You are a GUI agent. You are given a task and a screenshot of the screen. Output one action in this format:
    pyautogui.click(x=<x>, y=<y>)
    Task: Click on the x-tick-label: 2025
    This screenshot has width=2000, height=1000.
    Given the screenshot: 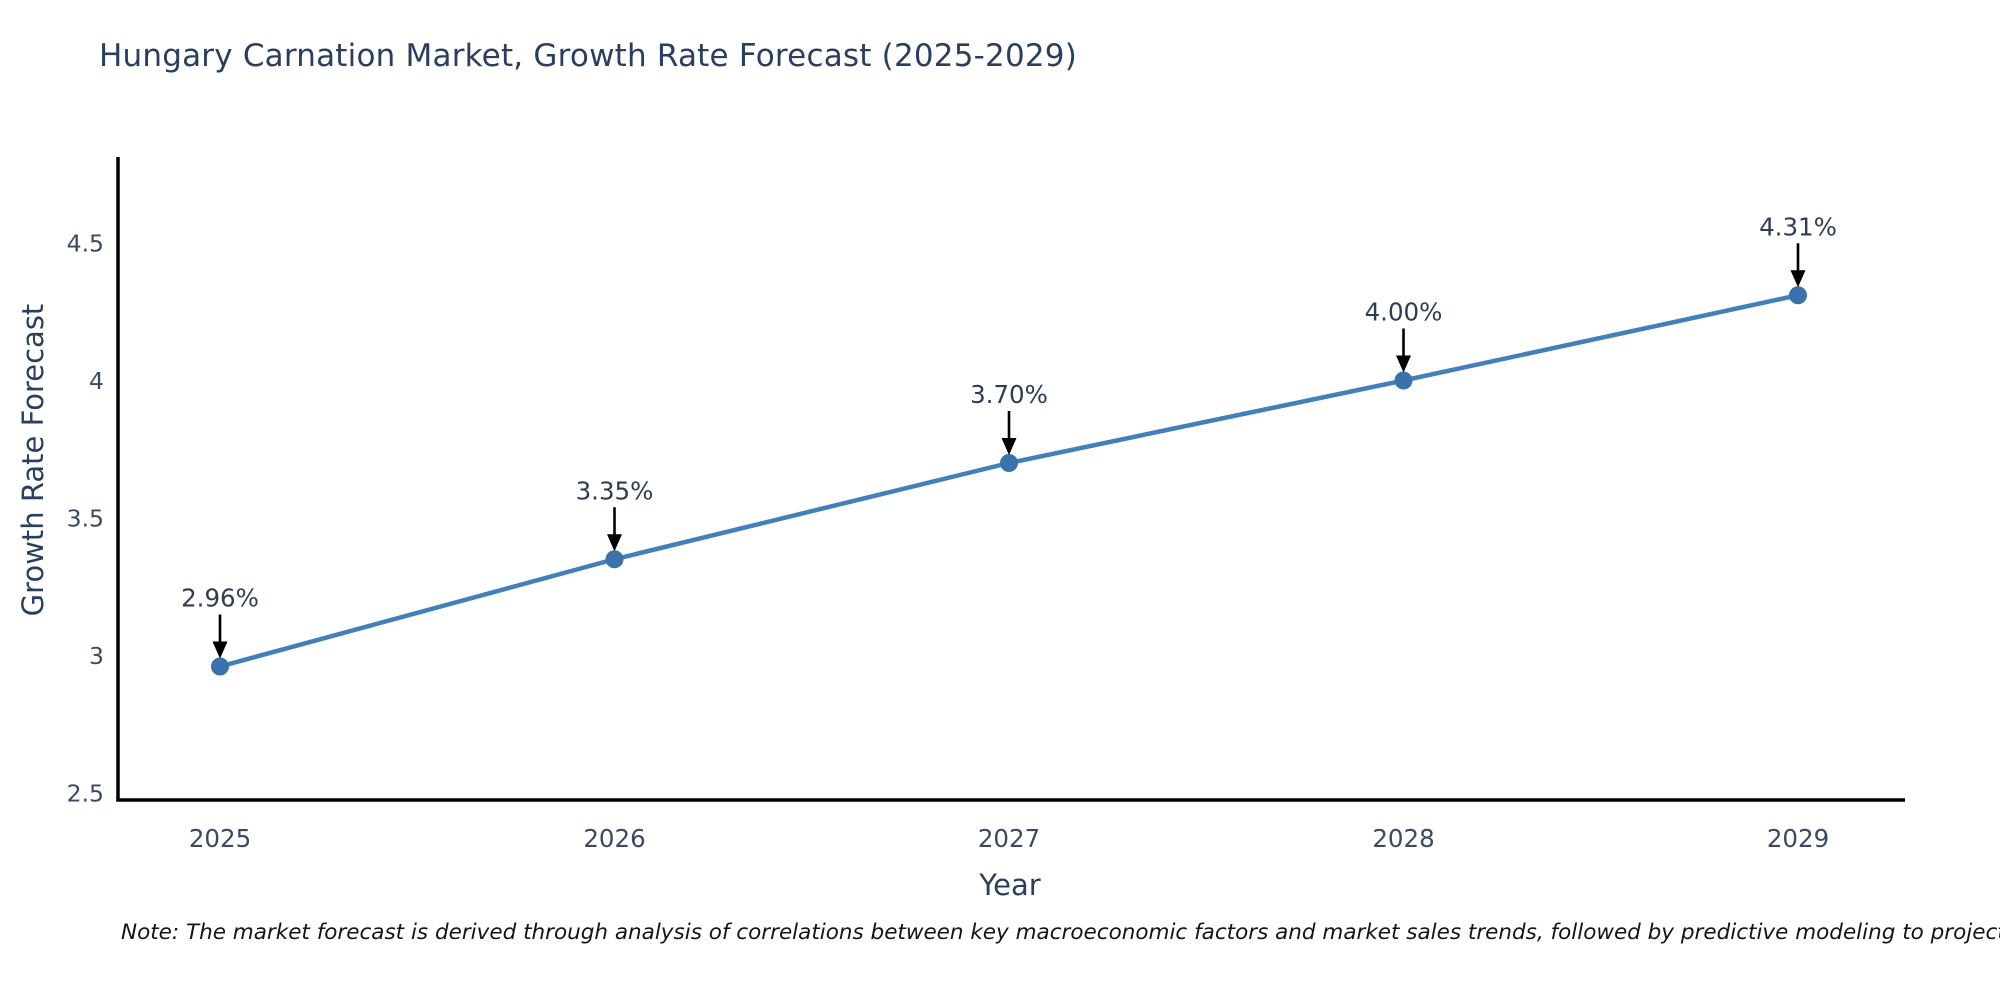 What is the action you would take?
    pyautogui.click(x=220, y=838)
    